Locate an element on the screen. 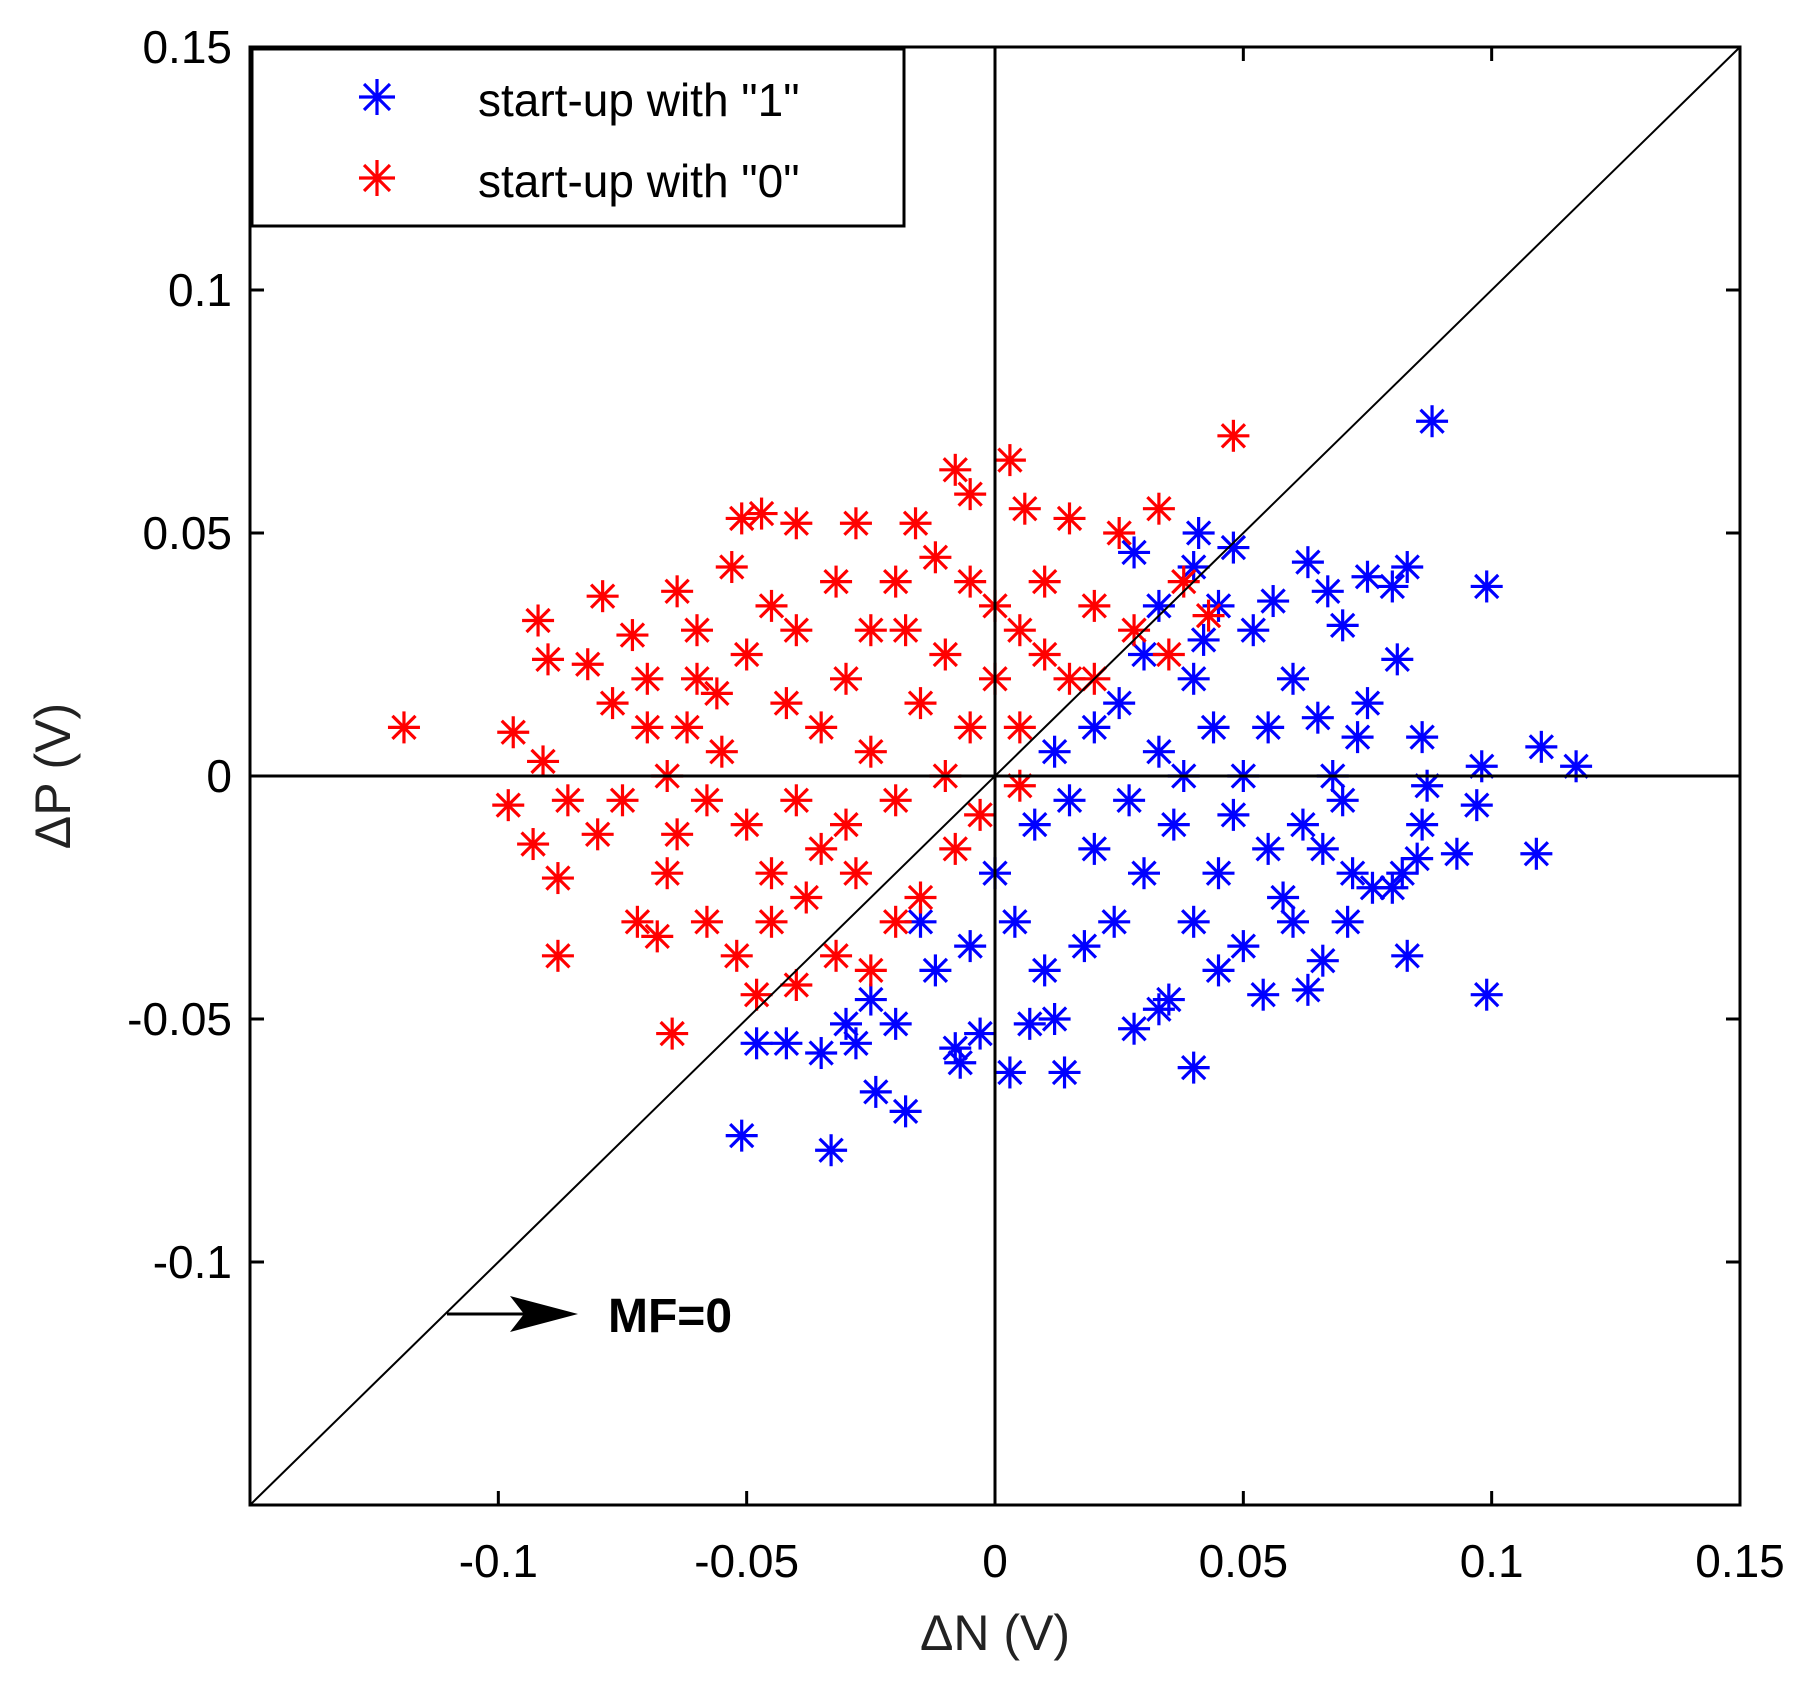  y-tick-label: -0.05 is located at coordinates (179, 1019).